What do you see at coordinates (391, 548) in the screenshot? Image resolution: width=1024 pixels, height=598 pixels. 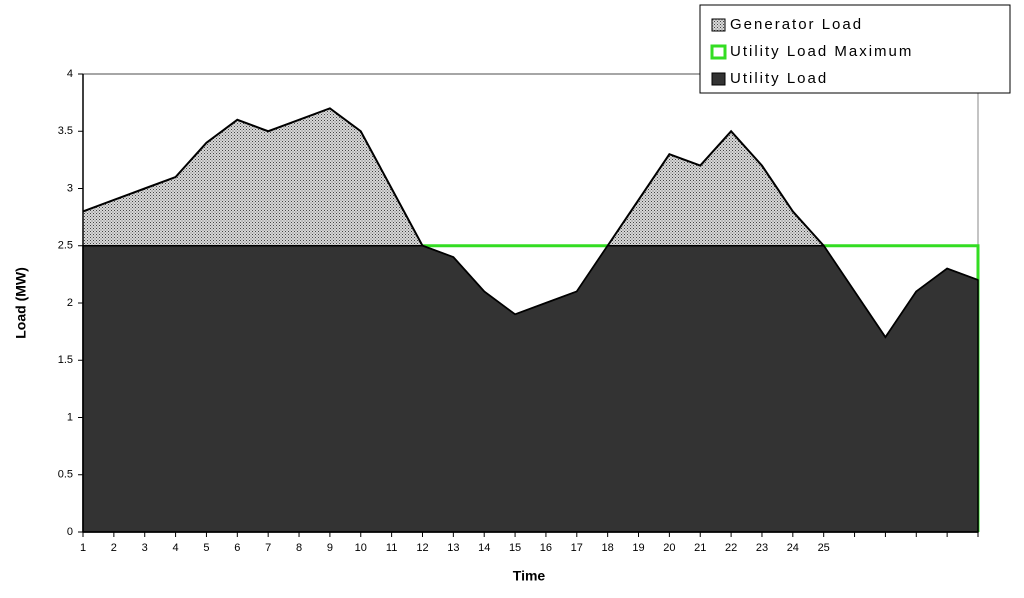 I see `x-tick-label: 11` at bounding box center [391, 548].